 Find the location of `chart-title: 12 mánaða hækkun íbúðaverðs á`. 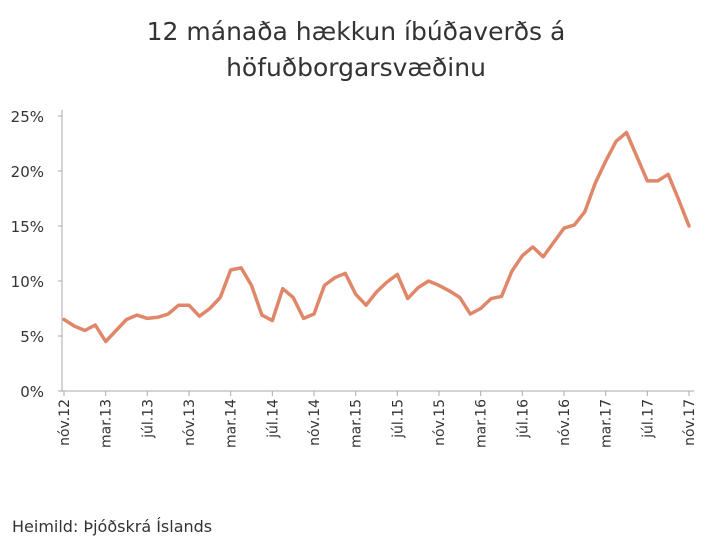

chart-title: 12 mánaða hækkun íbúðaverðs á is located at coordinates (356, 31).